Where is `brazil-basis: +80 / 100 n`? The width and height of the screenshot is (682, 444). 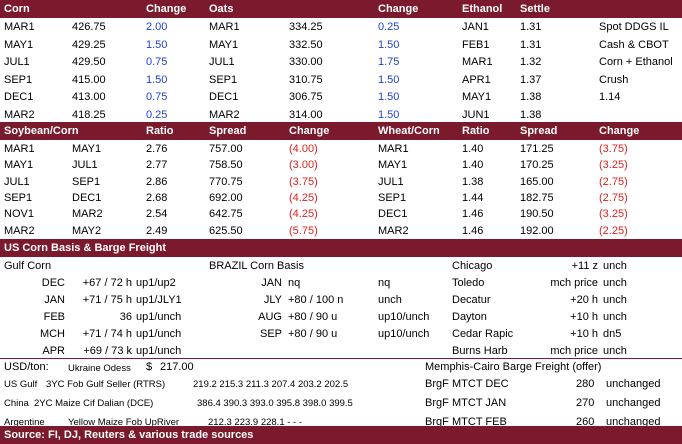
brazil-basis: +80 / 100 n is located at coordinates (316, 300).